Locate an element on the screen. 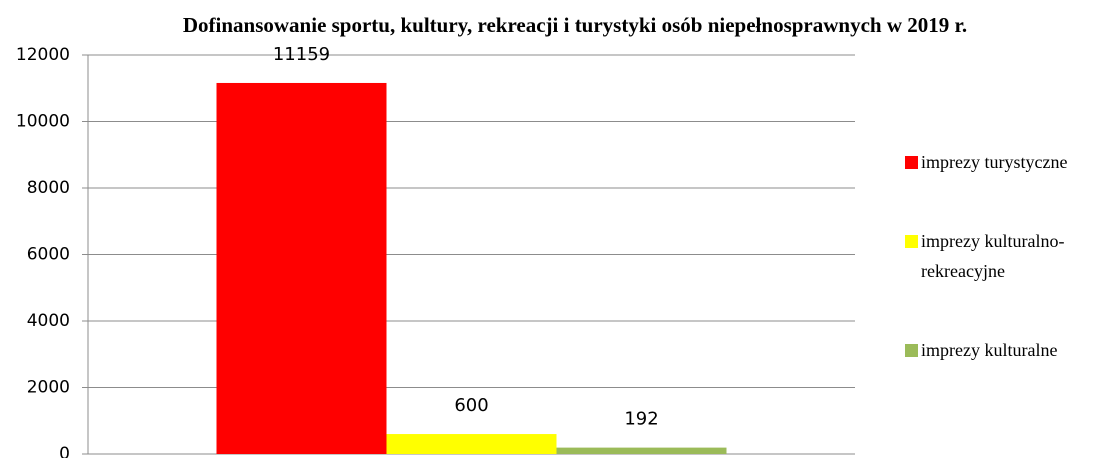 Image resolution: width=1105 pixels, height=458 pixels. data-label: 11159 is located at coordinates (301, 54).